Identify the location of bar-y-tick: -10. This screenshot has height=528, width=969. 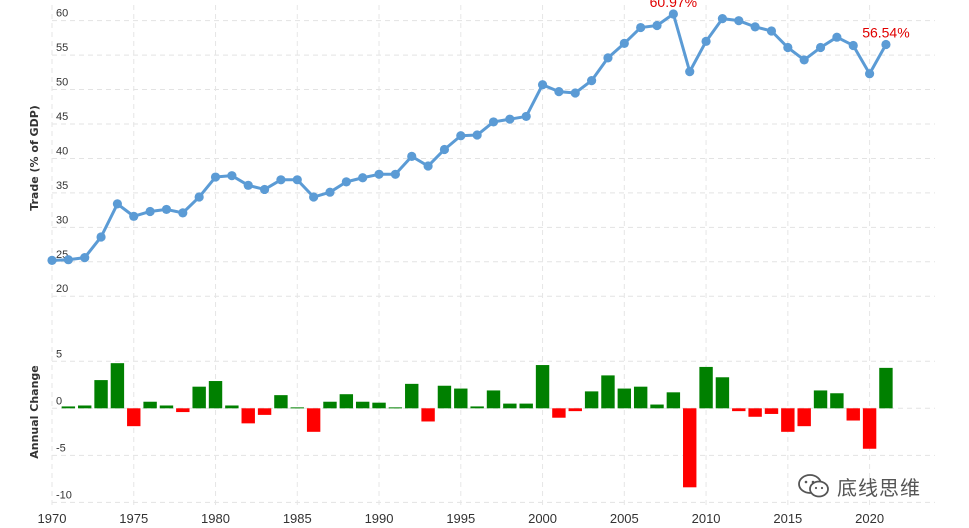
(64, 495).